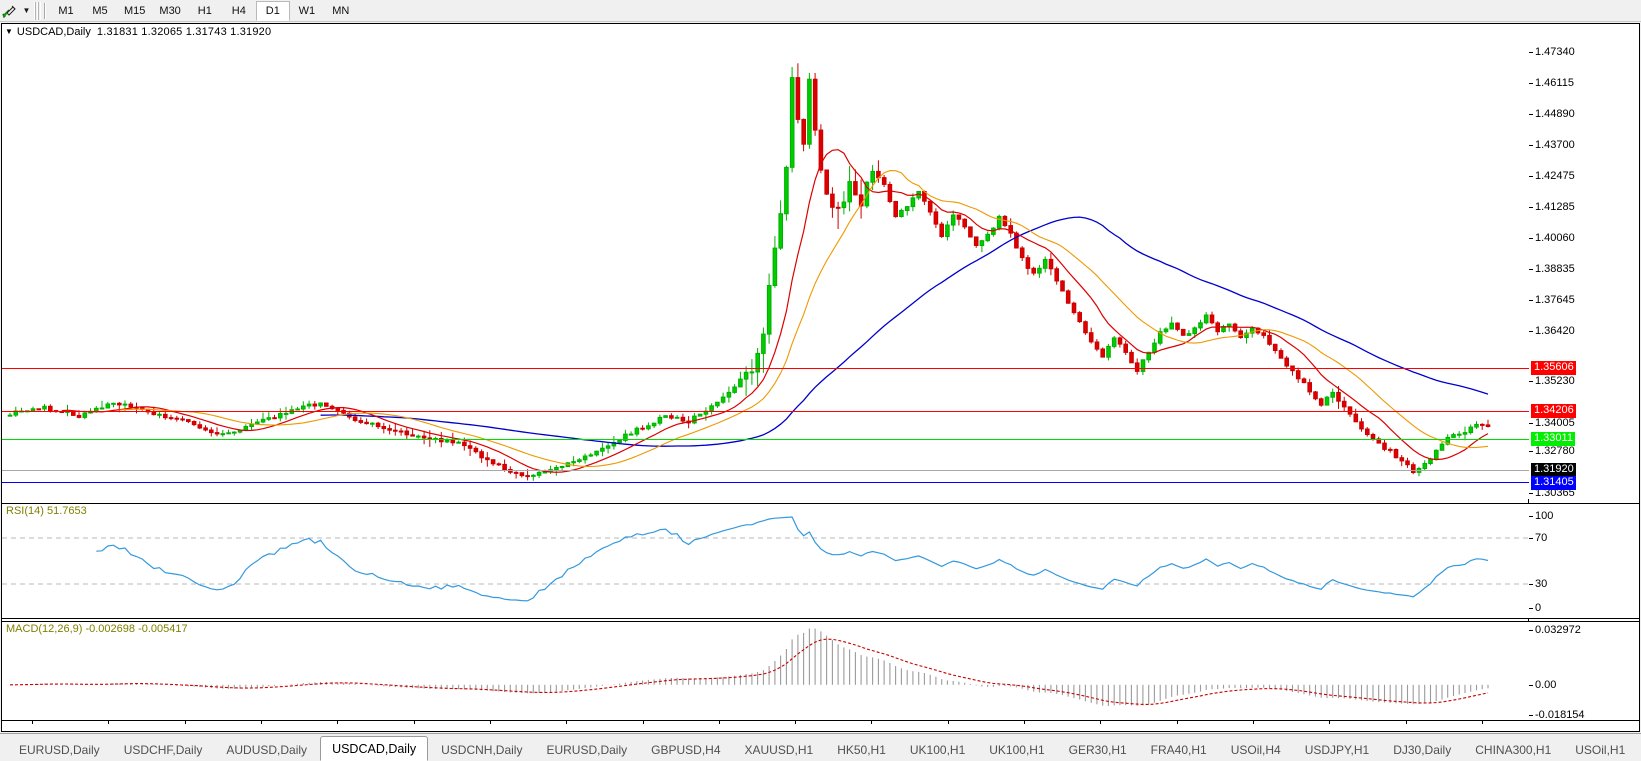  I want to click on chart-ohlc-values: 1.31831 1.32065 1.31743 1.31920, so click(184, 31).